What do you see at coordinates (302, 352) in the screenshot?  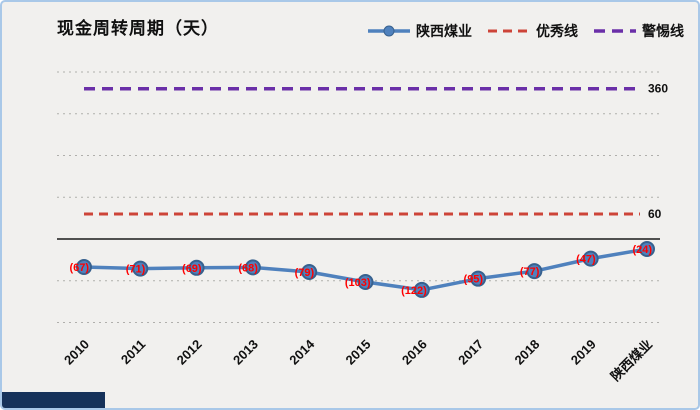 I see `svg-text: 2014` at bounding box center [302, 352].